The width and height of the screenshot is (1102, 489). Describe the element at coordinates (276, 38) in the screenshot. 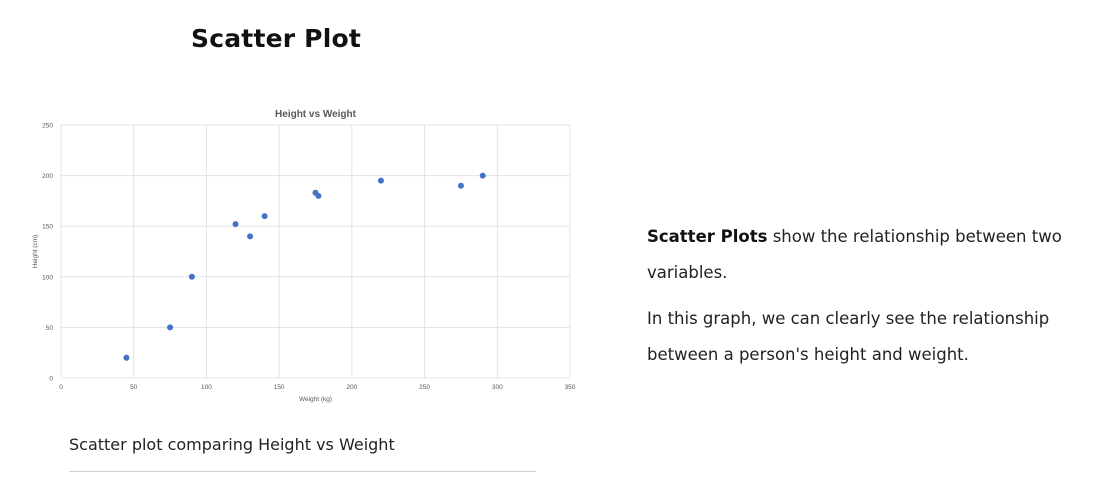

I see `page-heading: Scatter Plot` at that location.